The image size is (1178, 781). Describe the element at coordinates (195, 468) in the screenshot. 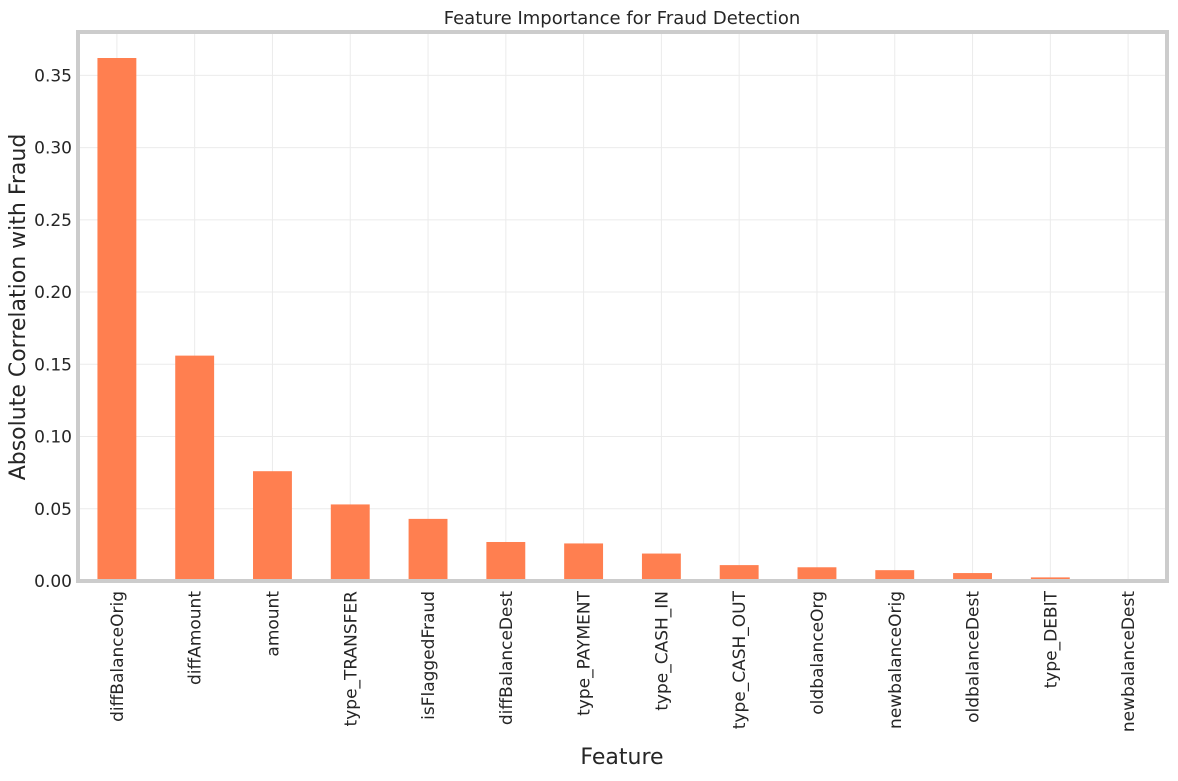

I see `bar-diffAmount` at that location.